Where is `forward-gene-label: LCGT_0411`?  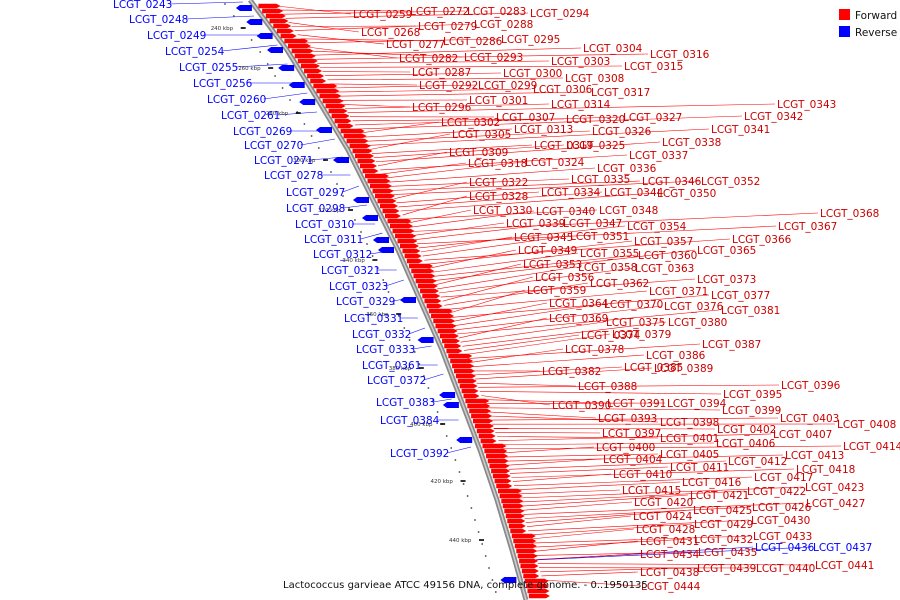 forward-gene-label: LCGT_0411 is located at coordinates (699, 468).